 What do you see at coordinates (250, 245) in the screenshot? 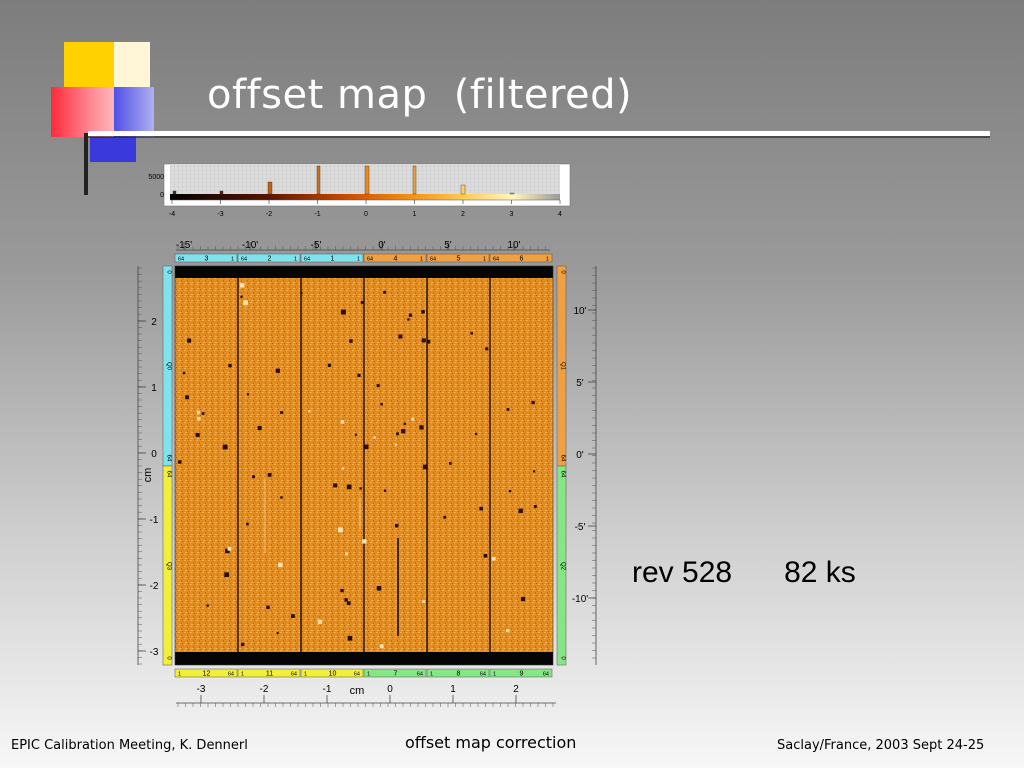
I see `top-tick-label: -10'` at bounding box center [250, 245].